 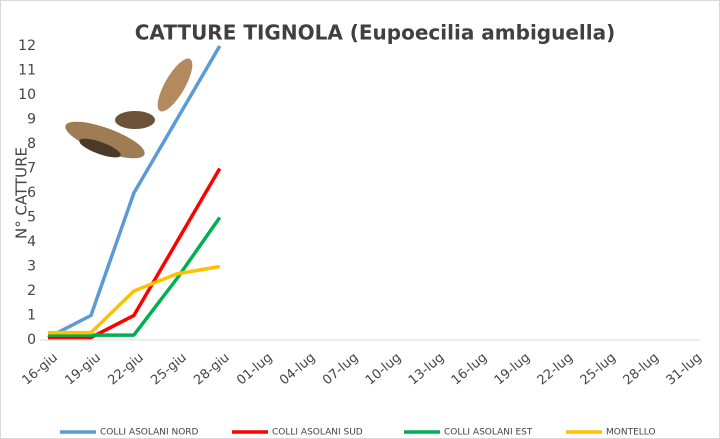 I want to click on y-tick-label: 0, so click(x=31, y=340).